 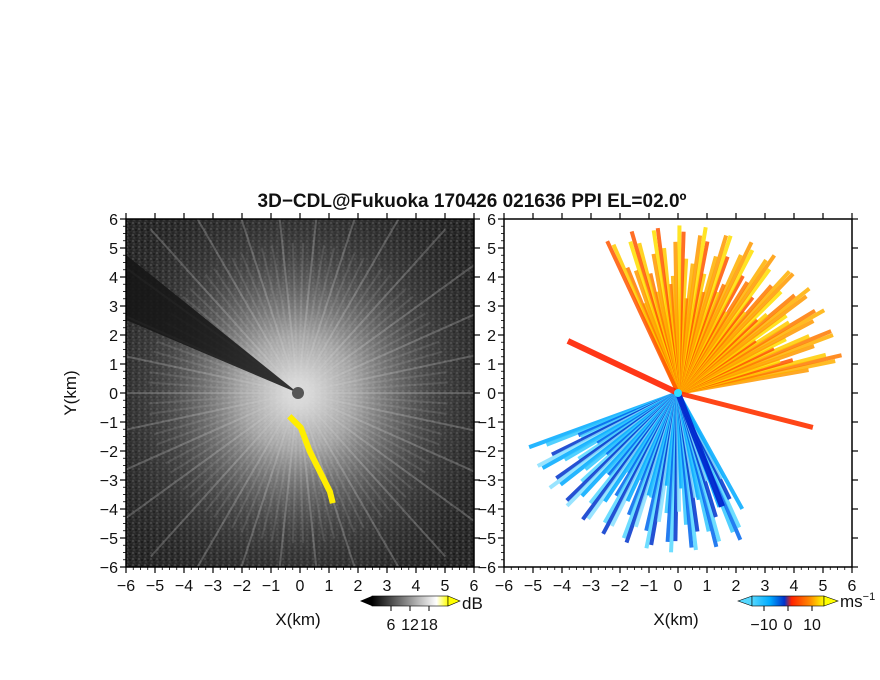 I want to click on right-colorbar-ticks: −10 0 10, so click(x=785, y=620).